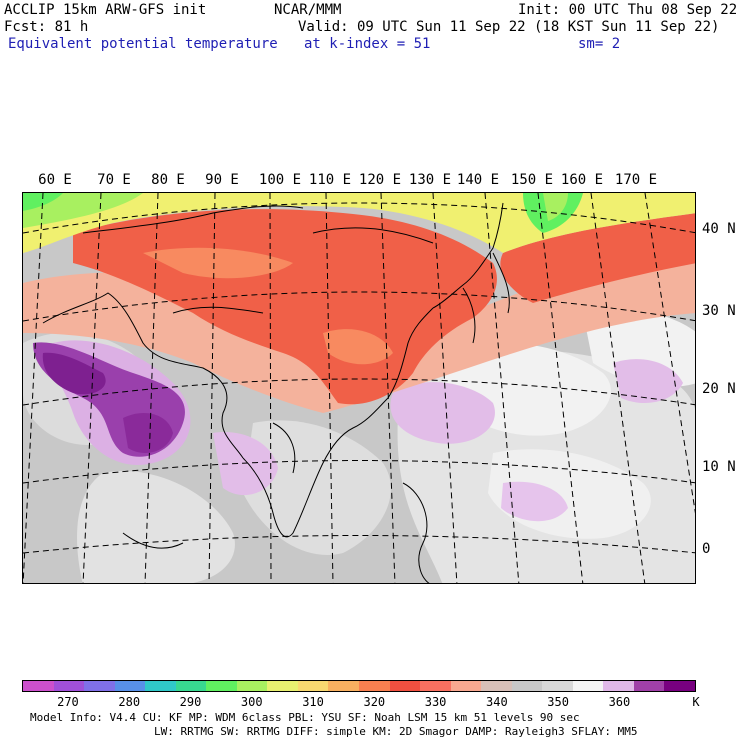 This screenshot has width=740, height=740. What do you see at coordinates (68, 702) in the screenshot?
I see `color-scale-label: 270` at bounding box center [68, 702].